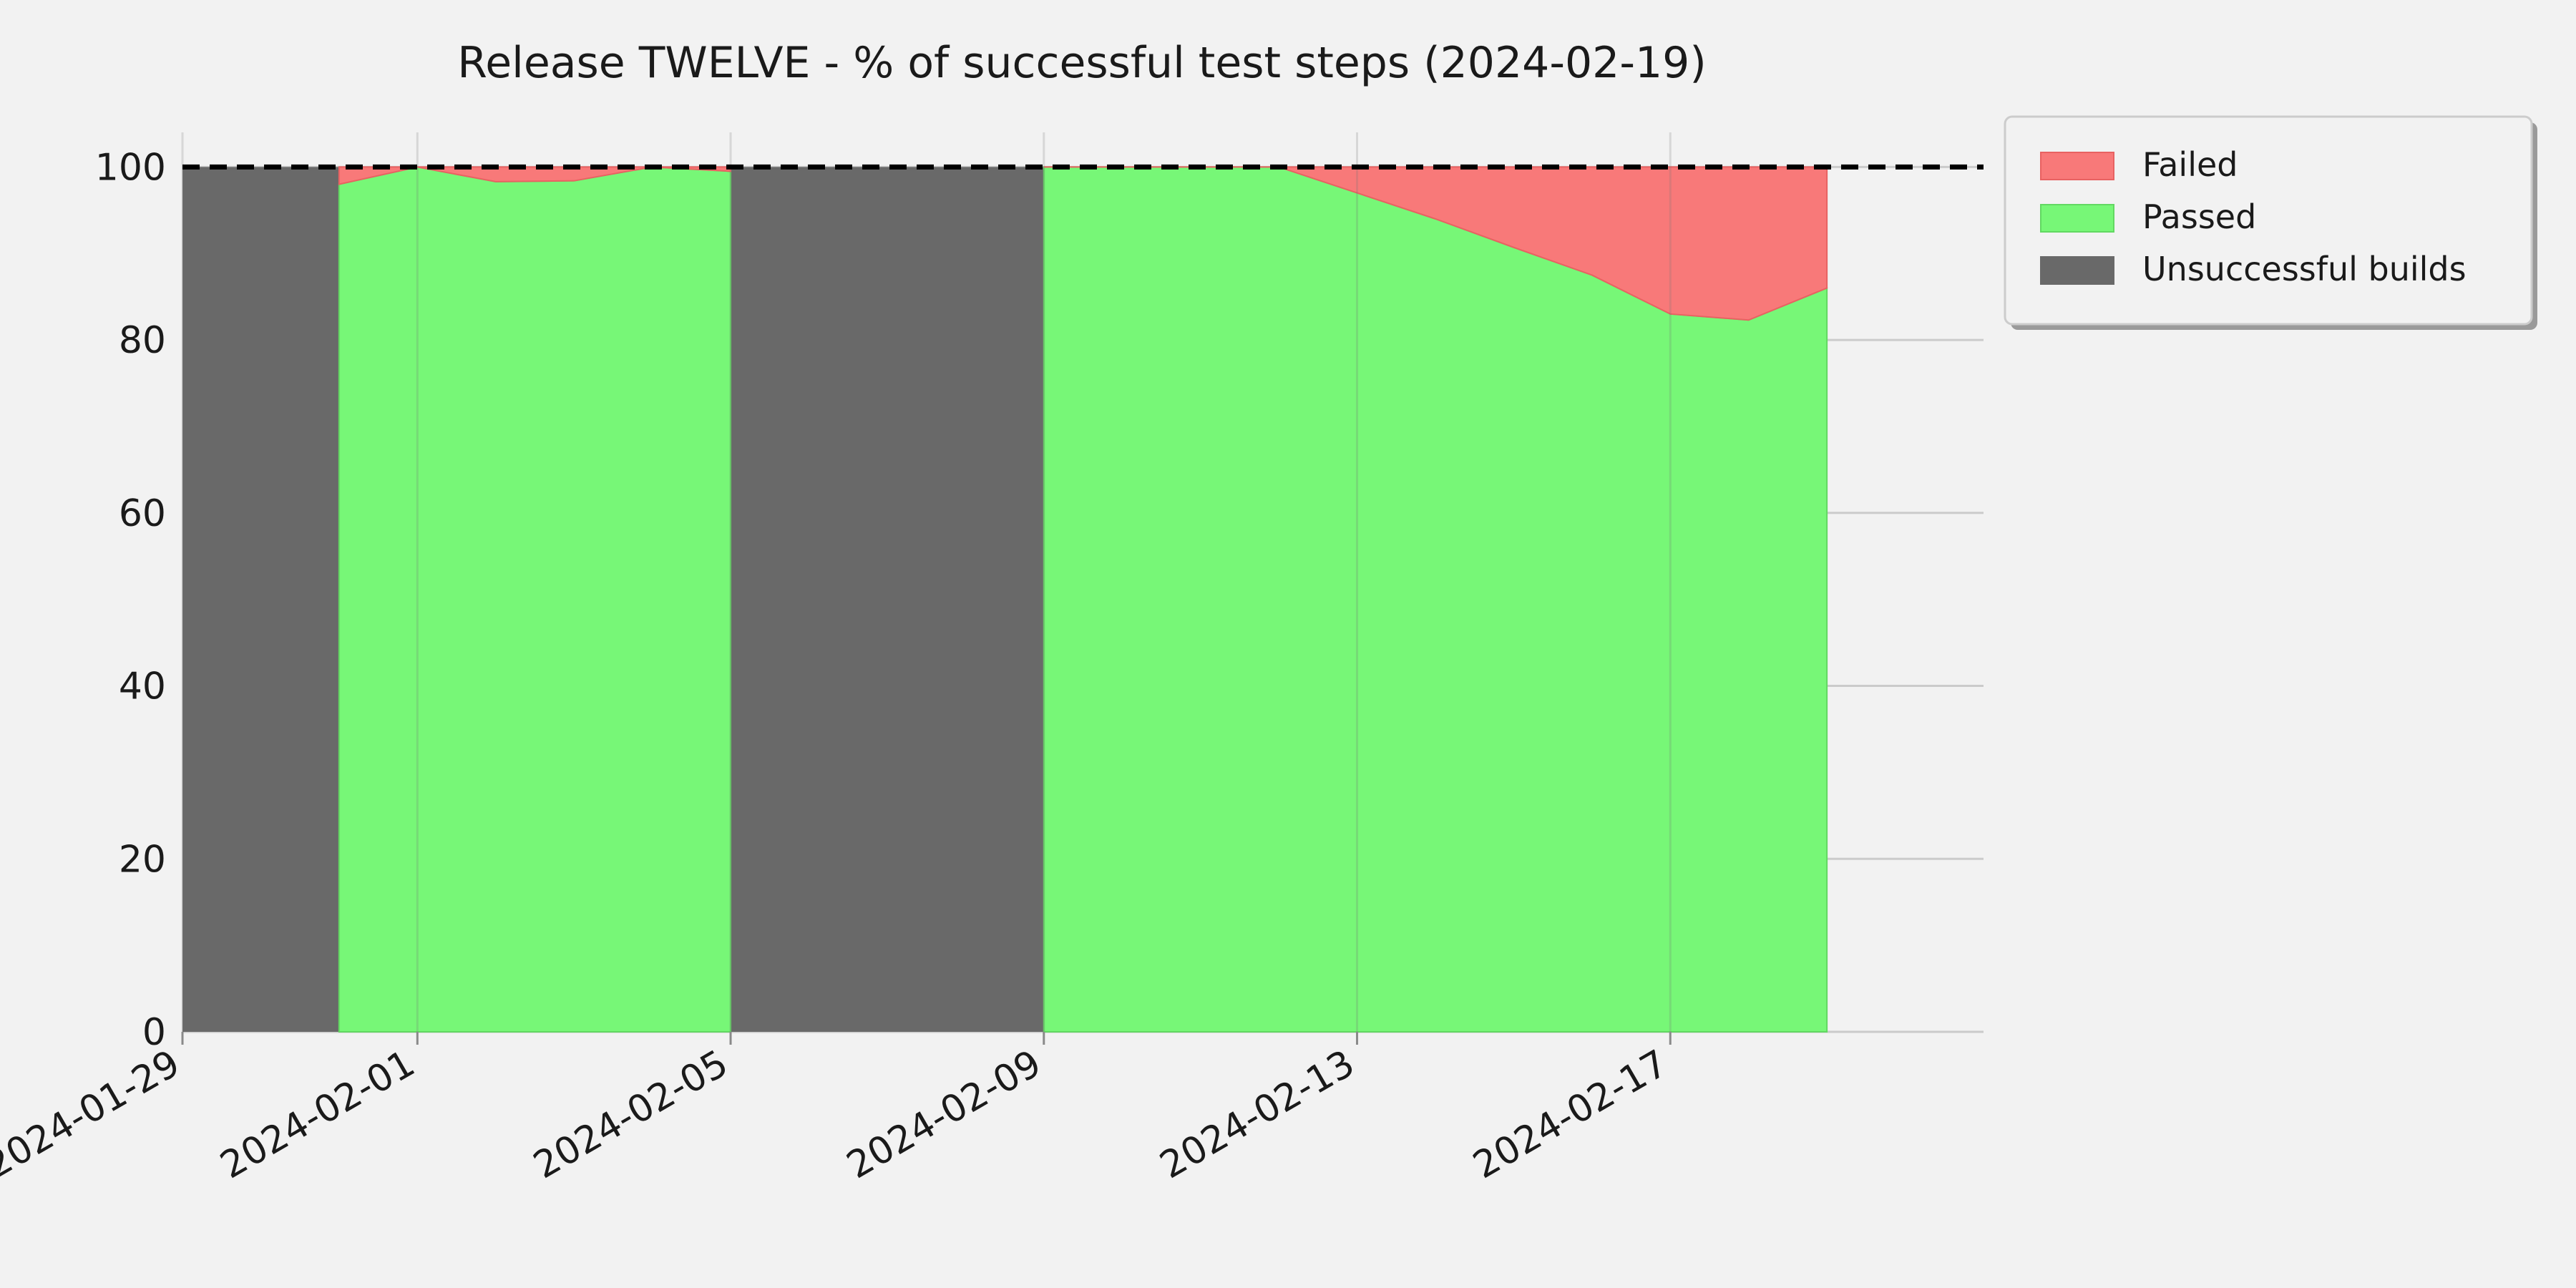  Describe the element at coordinates (2190, 164) in the screenshot. I see `legend-label: Failed` at that location.